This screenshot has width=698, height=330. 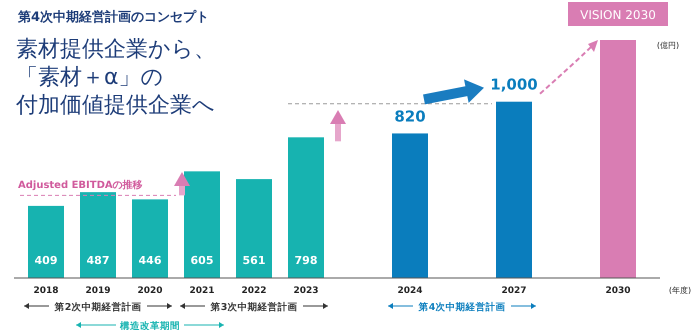 What do you see at coordinates (514, 85) in the screenshot?
I see `data-label: 1,000` at bounding box center [514, 85].